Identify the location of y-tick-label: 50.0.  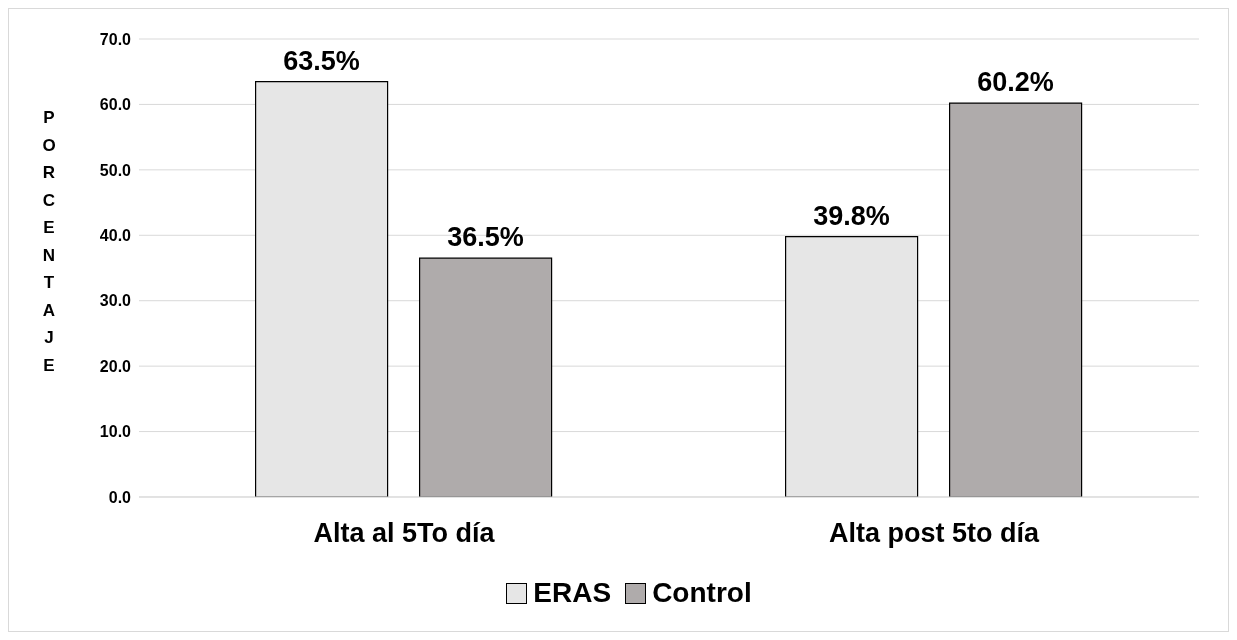
(115, 170).